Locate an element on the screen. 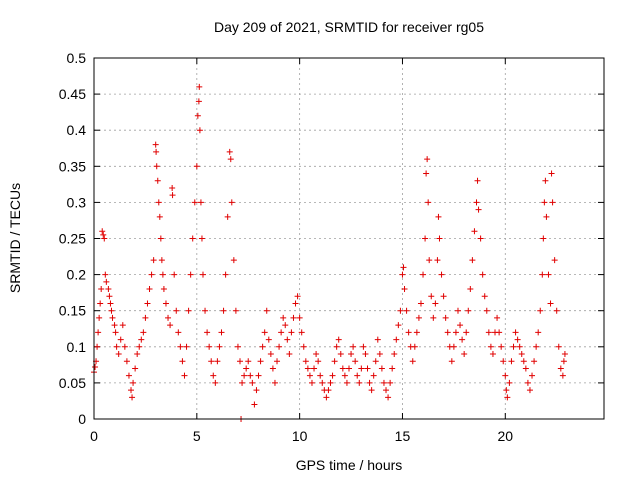  y-tick-label: 0.2 is located at coordinates (77, 275).